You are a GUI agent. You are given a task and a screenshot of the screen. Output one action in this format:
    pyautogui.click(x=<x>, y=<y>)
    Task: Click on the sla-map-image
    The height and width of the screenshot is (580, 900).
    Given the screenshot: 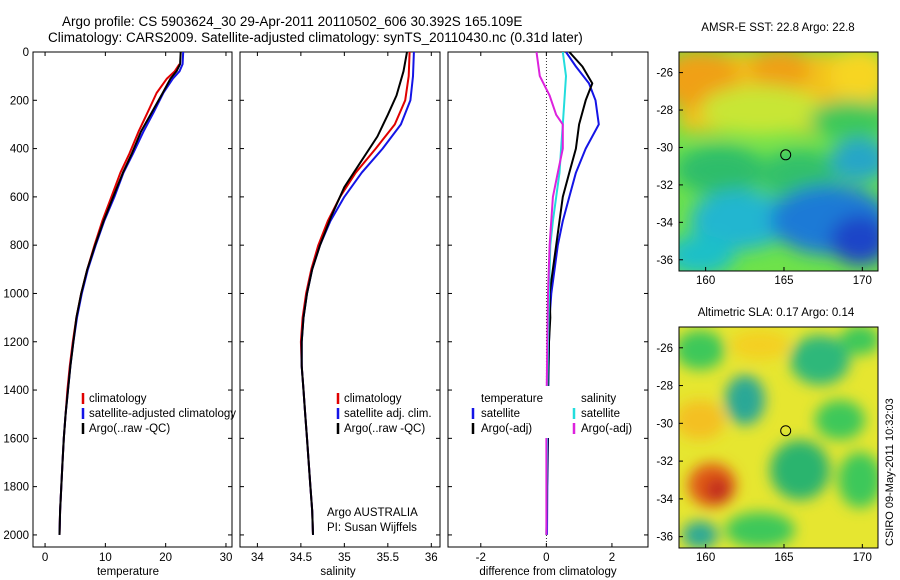 What is the action you would take?
    pyautogui.click(x=778, y=437)
    